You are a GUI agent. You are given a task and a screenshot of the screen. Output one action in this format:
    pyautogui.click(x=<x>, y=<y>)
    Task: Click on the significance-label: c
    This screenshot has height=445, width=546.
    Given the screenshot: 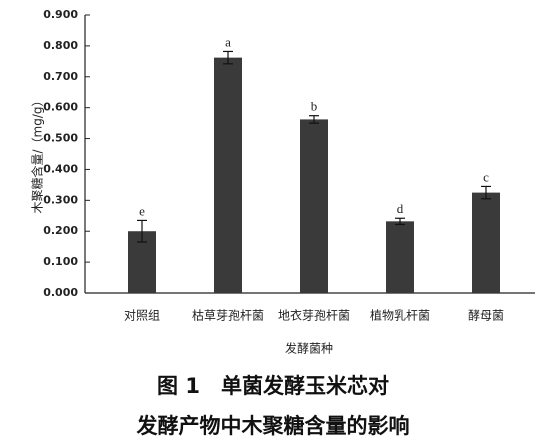 What is the action you would take?
    pyautogui.click(x=486, y=176)
    